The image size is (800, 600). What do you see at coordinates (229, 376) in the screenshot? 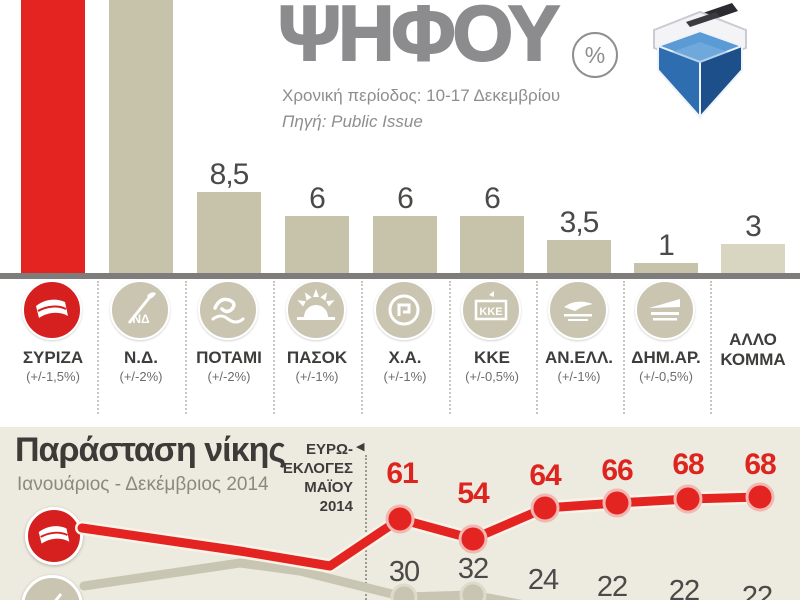
I see `party-margin-potami: (+/-2%)` at bounding box center [229, 376].